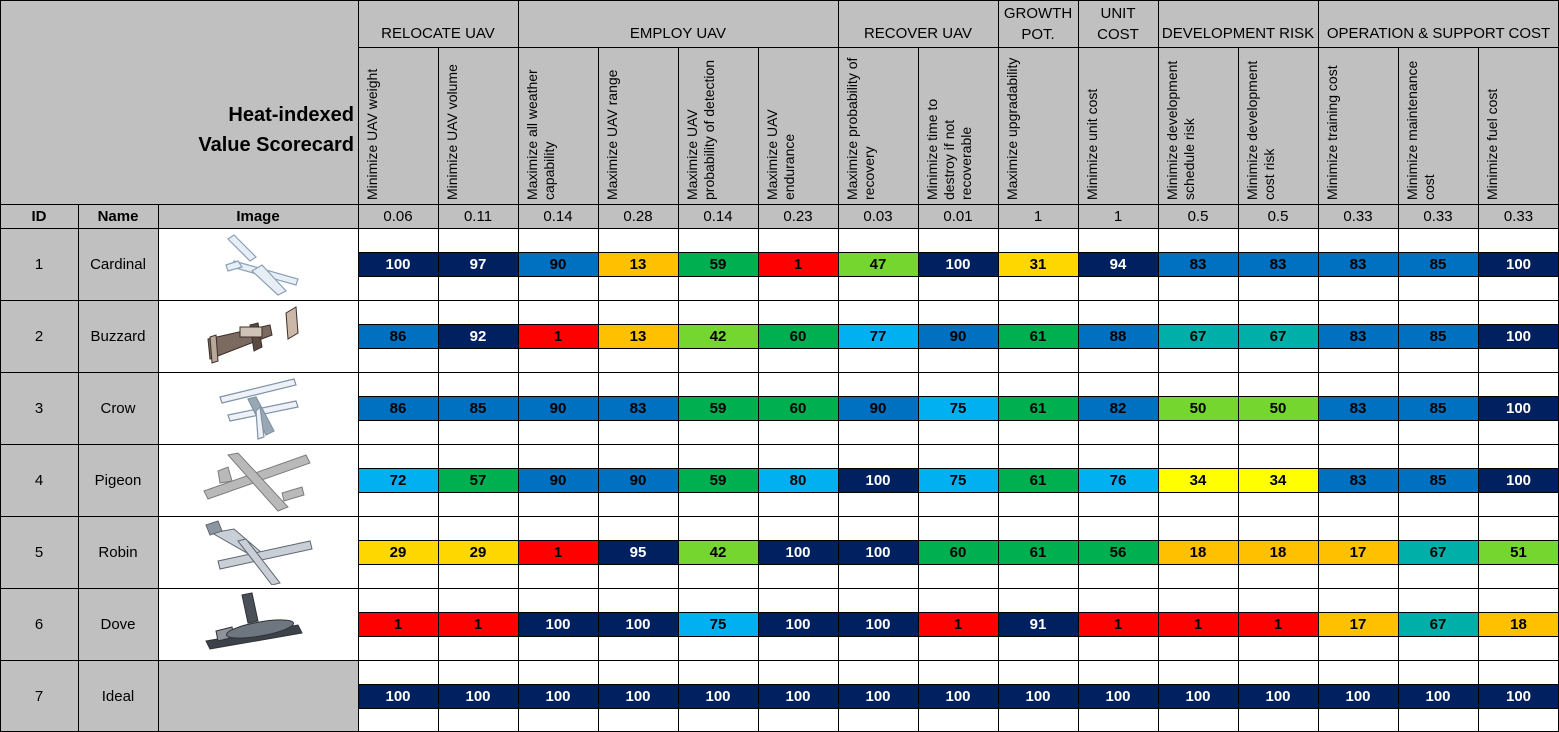  Describe the element at coordinates (1438, 408) in the screenshot. I see `score-cell: 85` at that location.